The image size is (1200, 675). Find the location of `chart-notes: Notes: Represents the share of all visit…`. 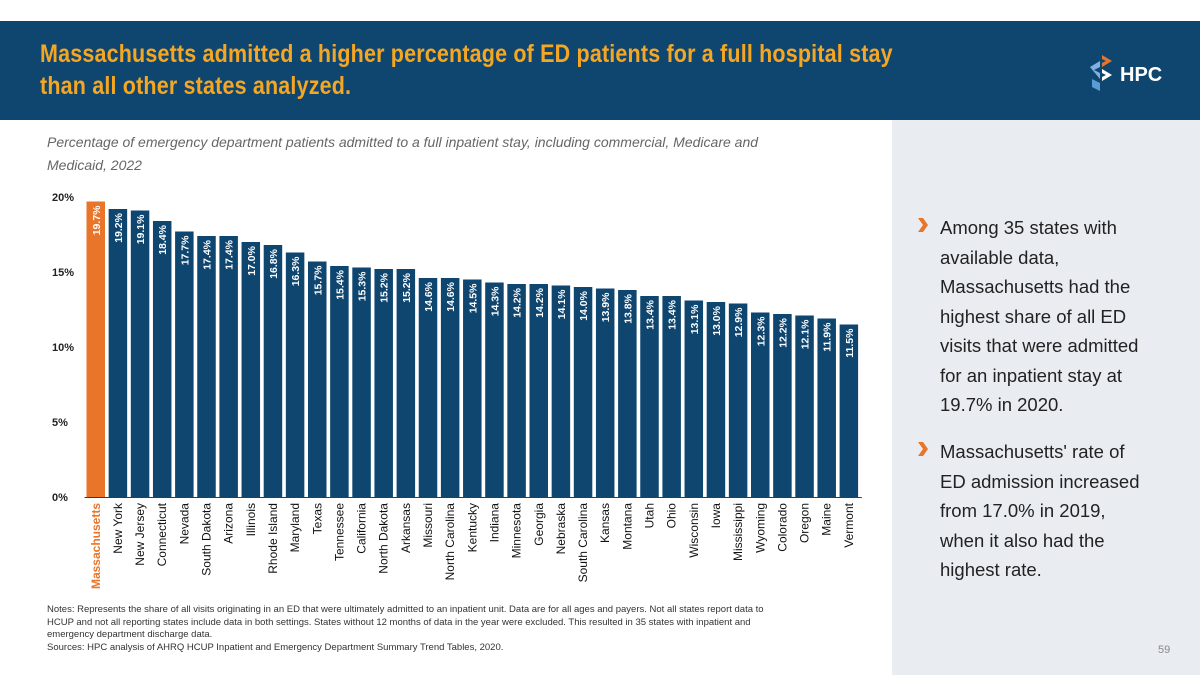

chart-notes: Notes: Represents the share of all visit… is located at coordinates (464, 629).